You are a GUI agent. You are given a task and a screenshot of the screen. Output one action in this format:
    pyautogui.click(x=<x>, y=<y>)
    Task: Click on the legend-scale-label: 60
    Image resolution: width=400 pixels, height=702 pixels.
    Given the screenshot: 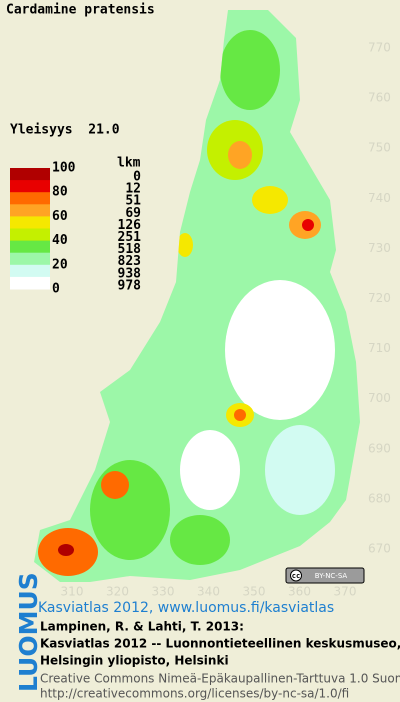 What is the action you would take?
    pyautogui.click(x=60, y=216)
    